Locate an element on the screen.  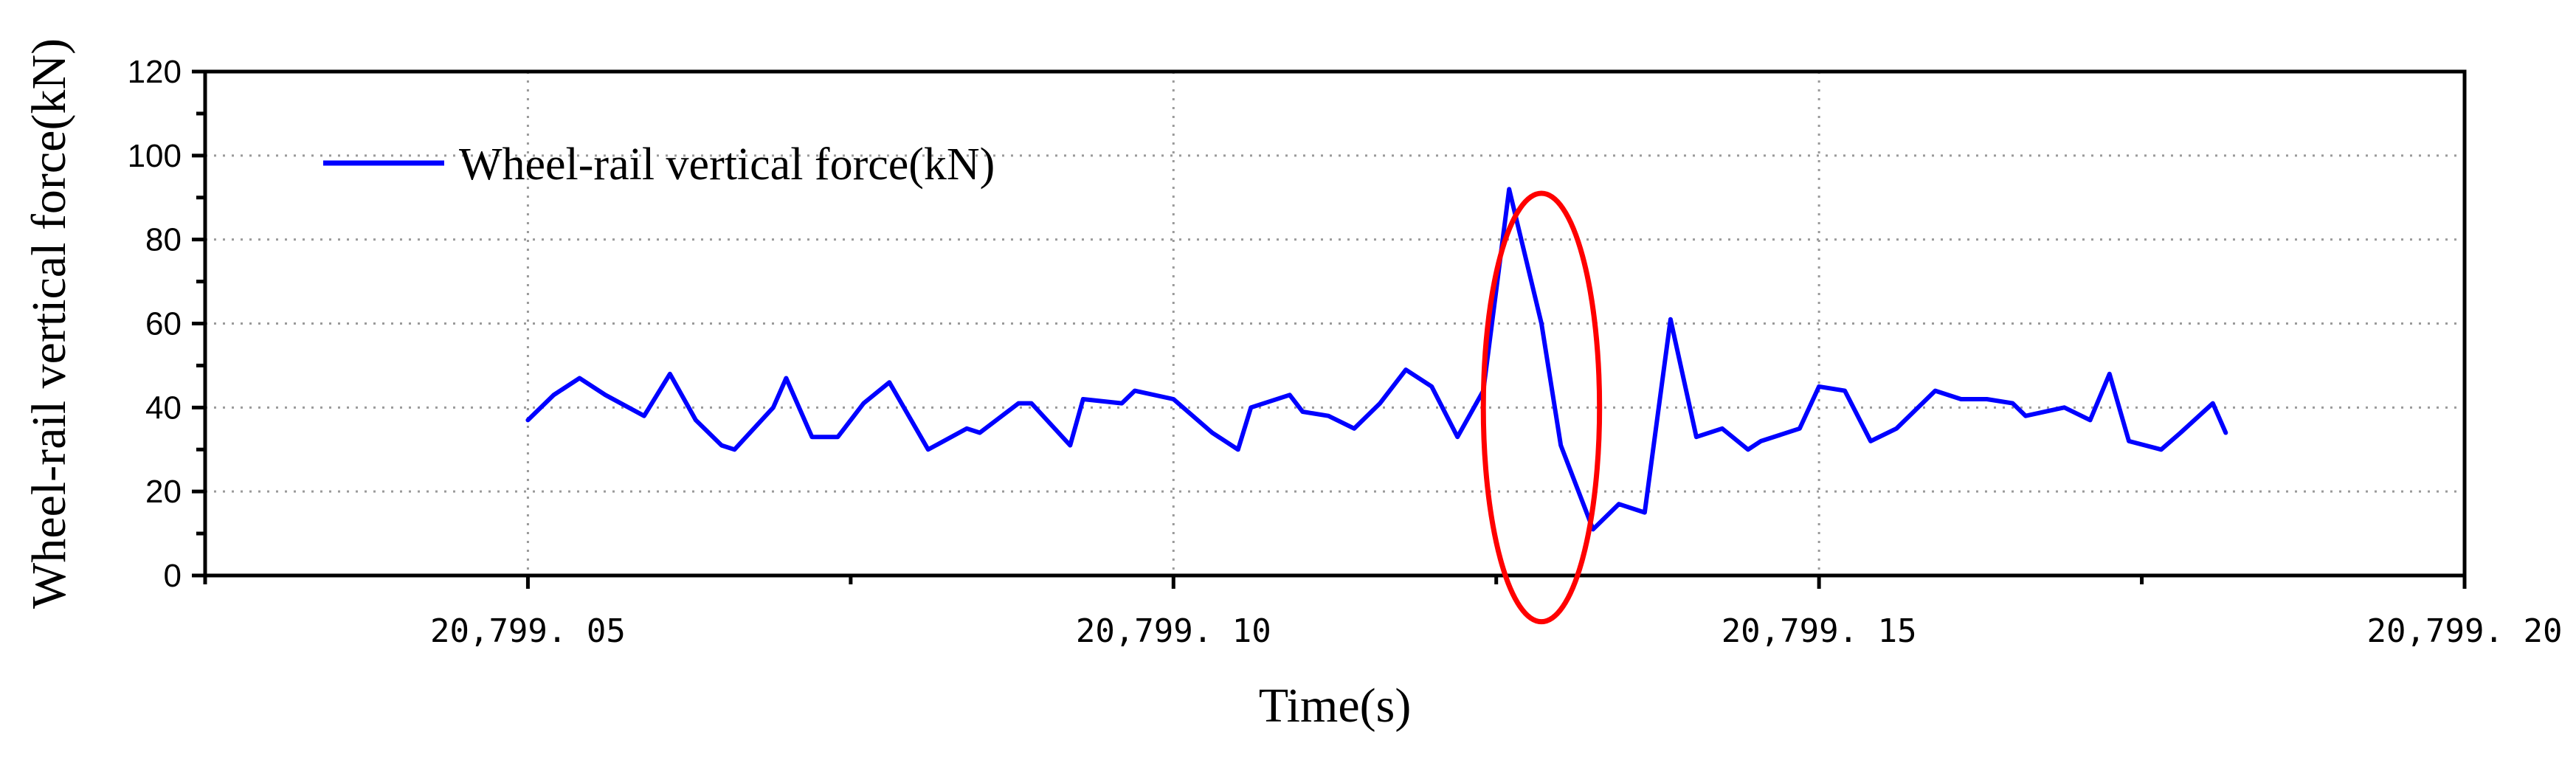
y-tick-label: 60 is located at coordinates (163, 324).